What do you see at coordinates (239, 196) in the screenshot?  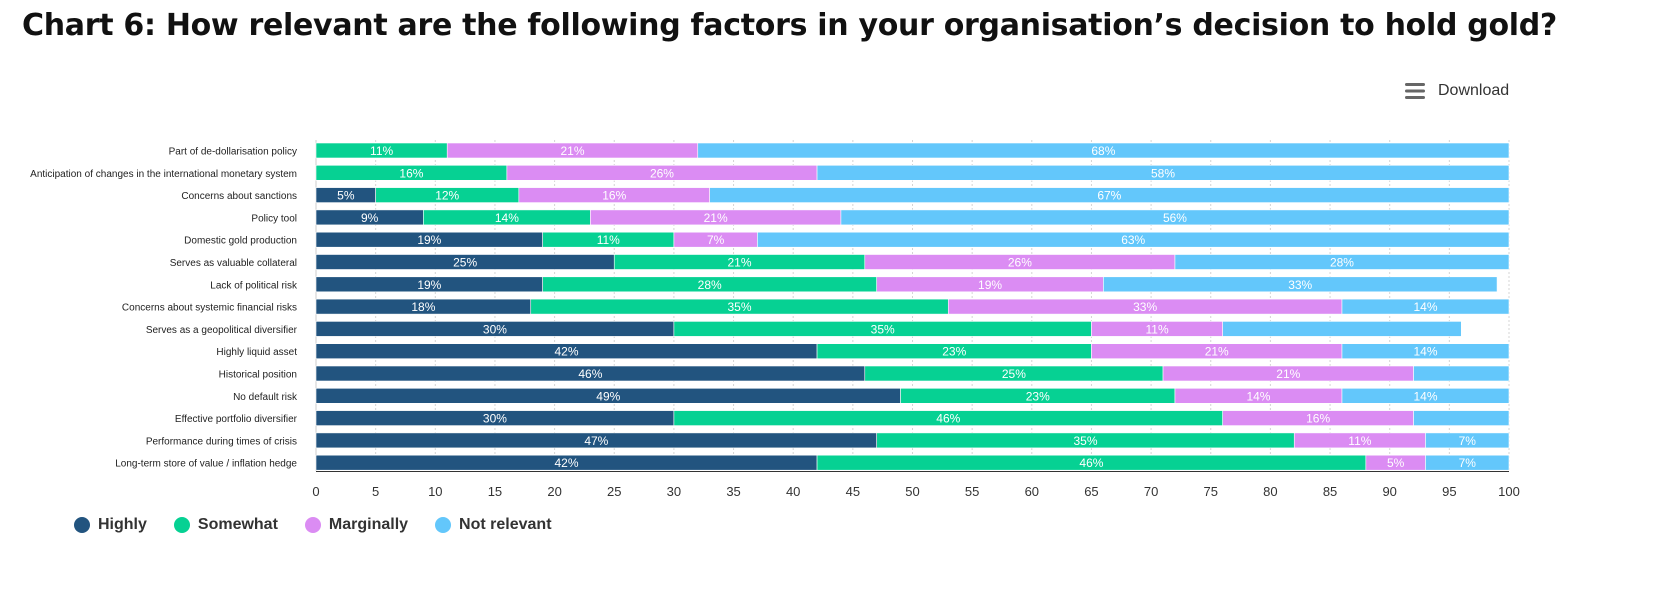 I see `category-label: Concerns about sanctions` at bounding box center [239, 196].